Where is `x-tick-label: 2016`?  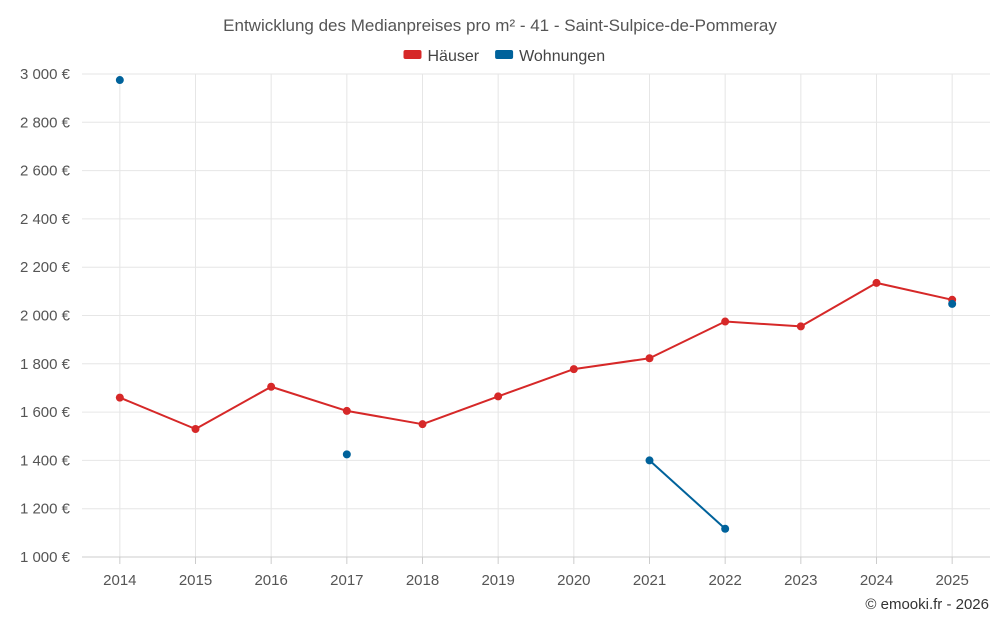 x-tick-label: 2016 is located at coordinates (270, 580).